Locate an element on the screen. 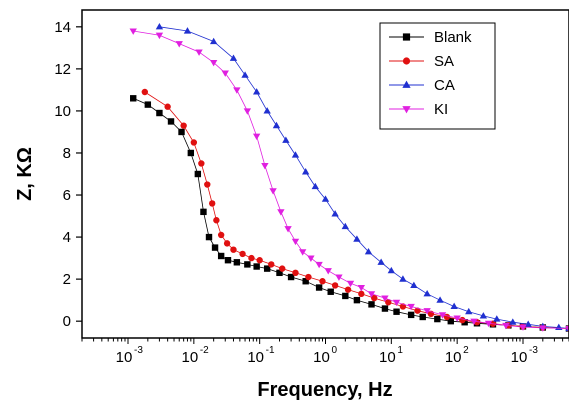 This screenshot has height=403, width=569. y-tick-label: 6 is located at coordinates (67, 195).